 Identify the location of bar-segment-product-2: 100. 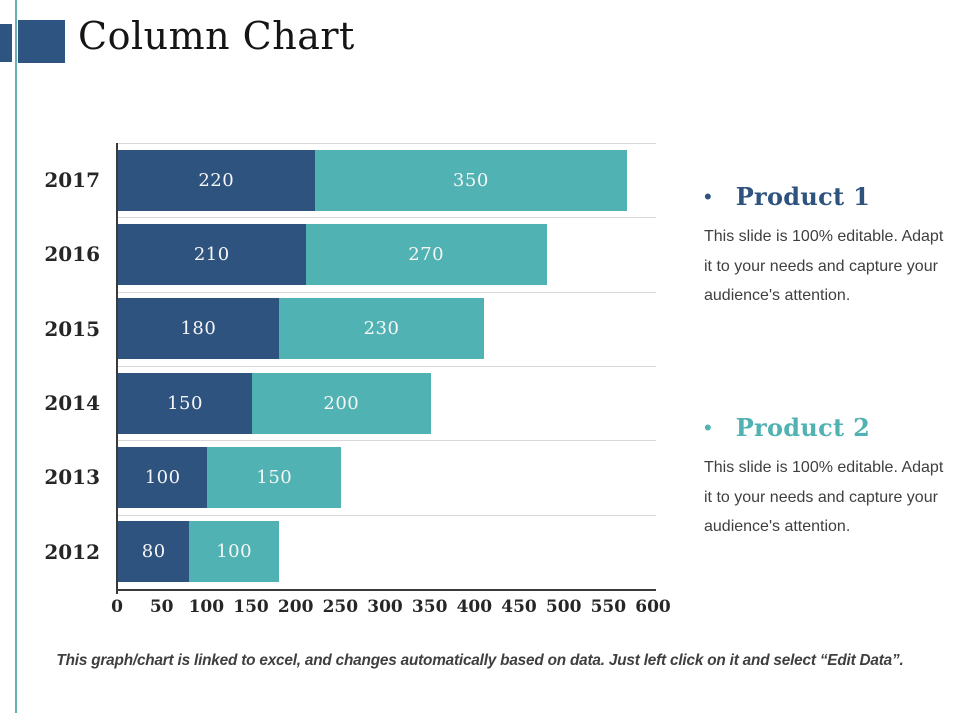
(234, 552).